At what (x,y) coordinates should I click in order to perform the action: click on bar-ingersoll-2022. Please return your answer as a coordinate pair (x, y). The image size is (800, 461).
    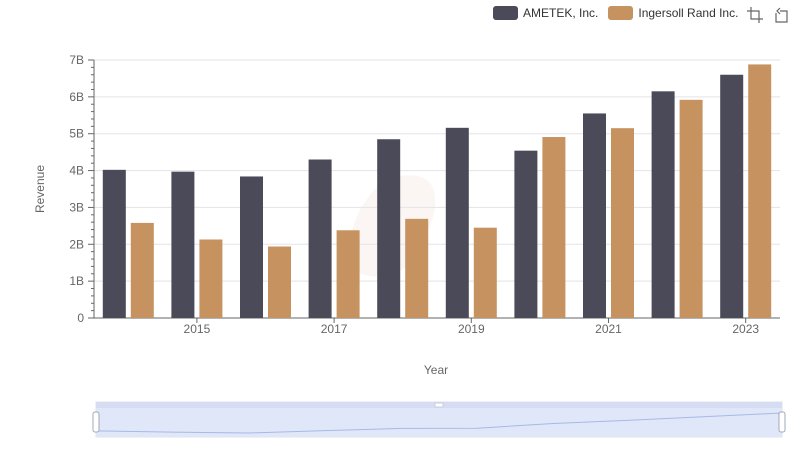
    Looking at the image, I should click on (691, 208).